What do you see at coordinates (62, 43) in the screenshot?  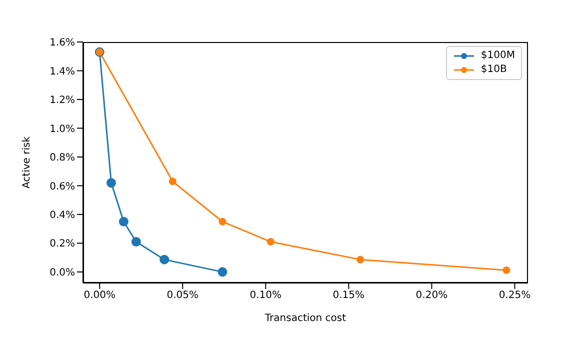 I see `y-tick-label: 1.6%` at bounding box center [62, 43].